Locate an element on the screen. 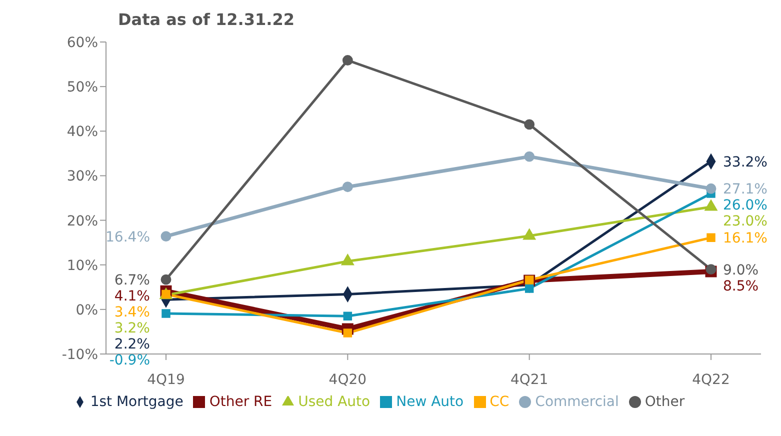 Image resolution: width=781 pixels, height=436 pixels. data-label: 27.1% is located at coordinates (745, 190).